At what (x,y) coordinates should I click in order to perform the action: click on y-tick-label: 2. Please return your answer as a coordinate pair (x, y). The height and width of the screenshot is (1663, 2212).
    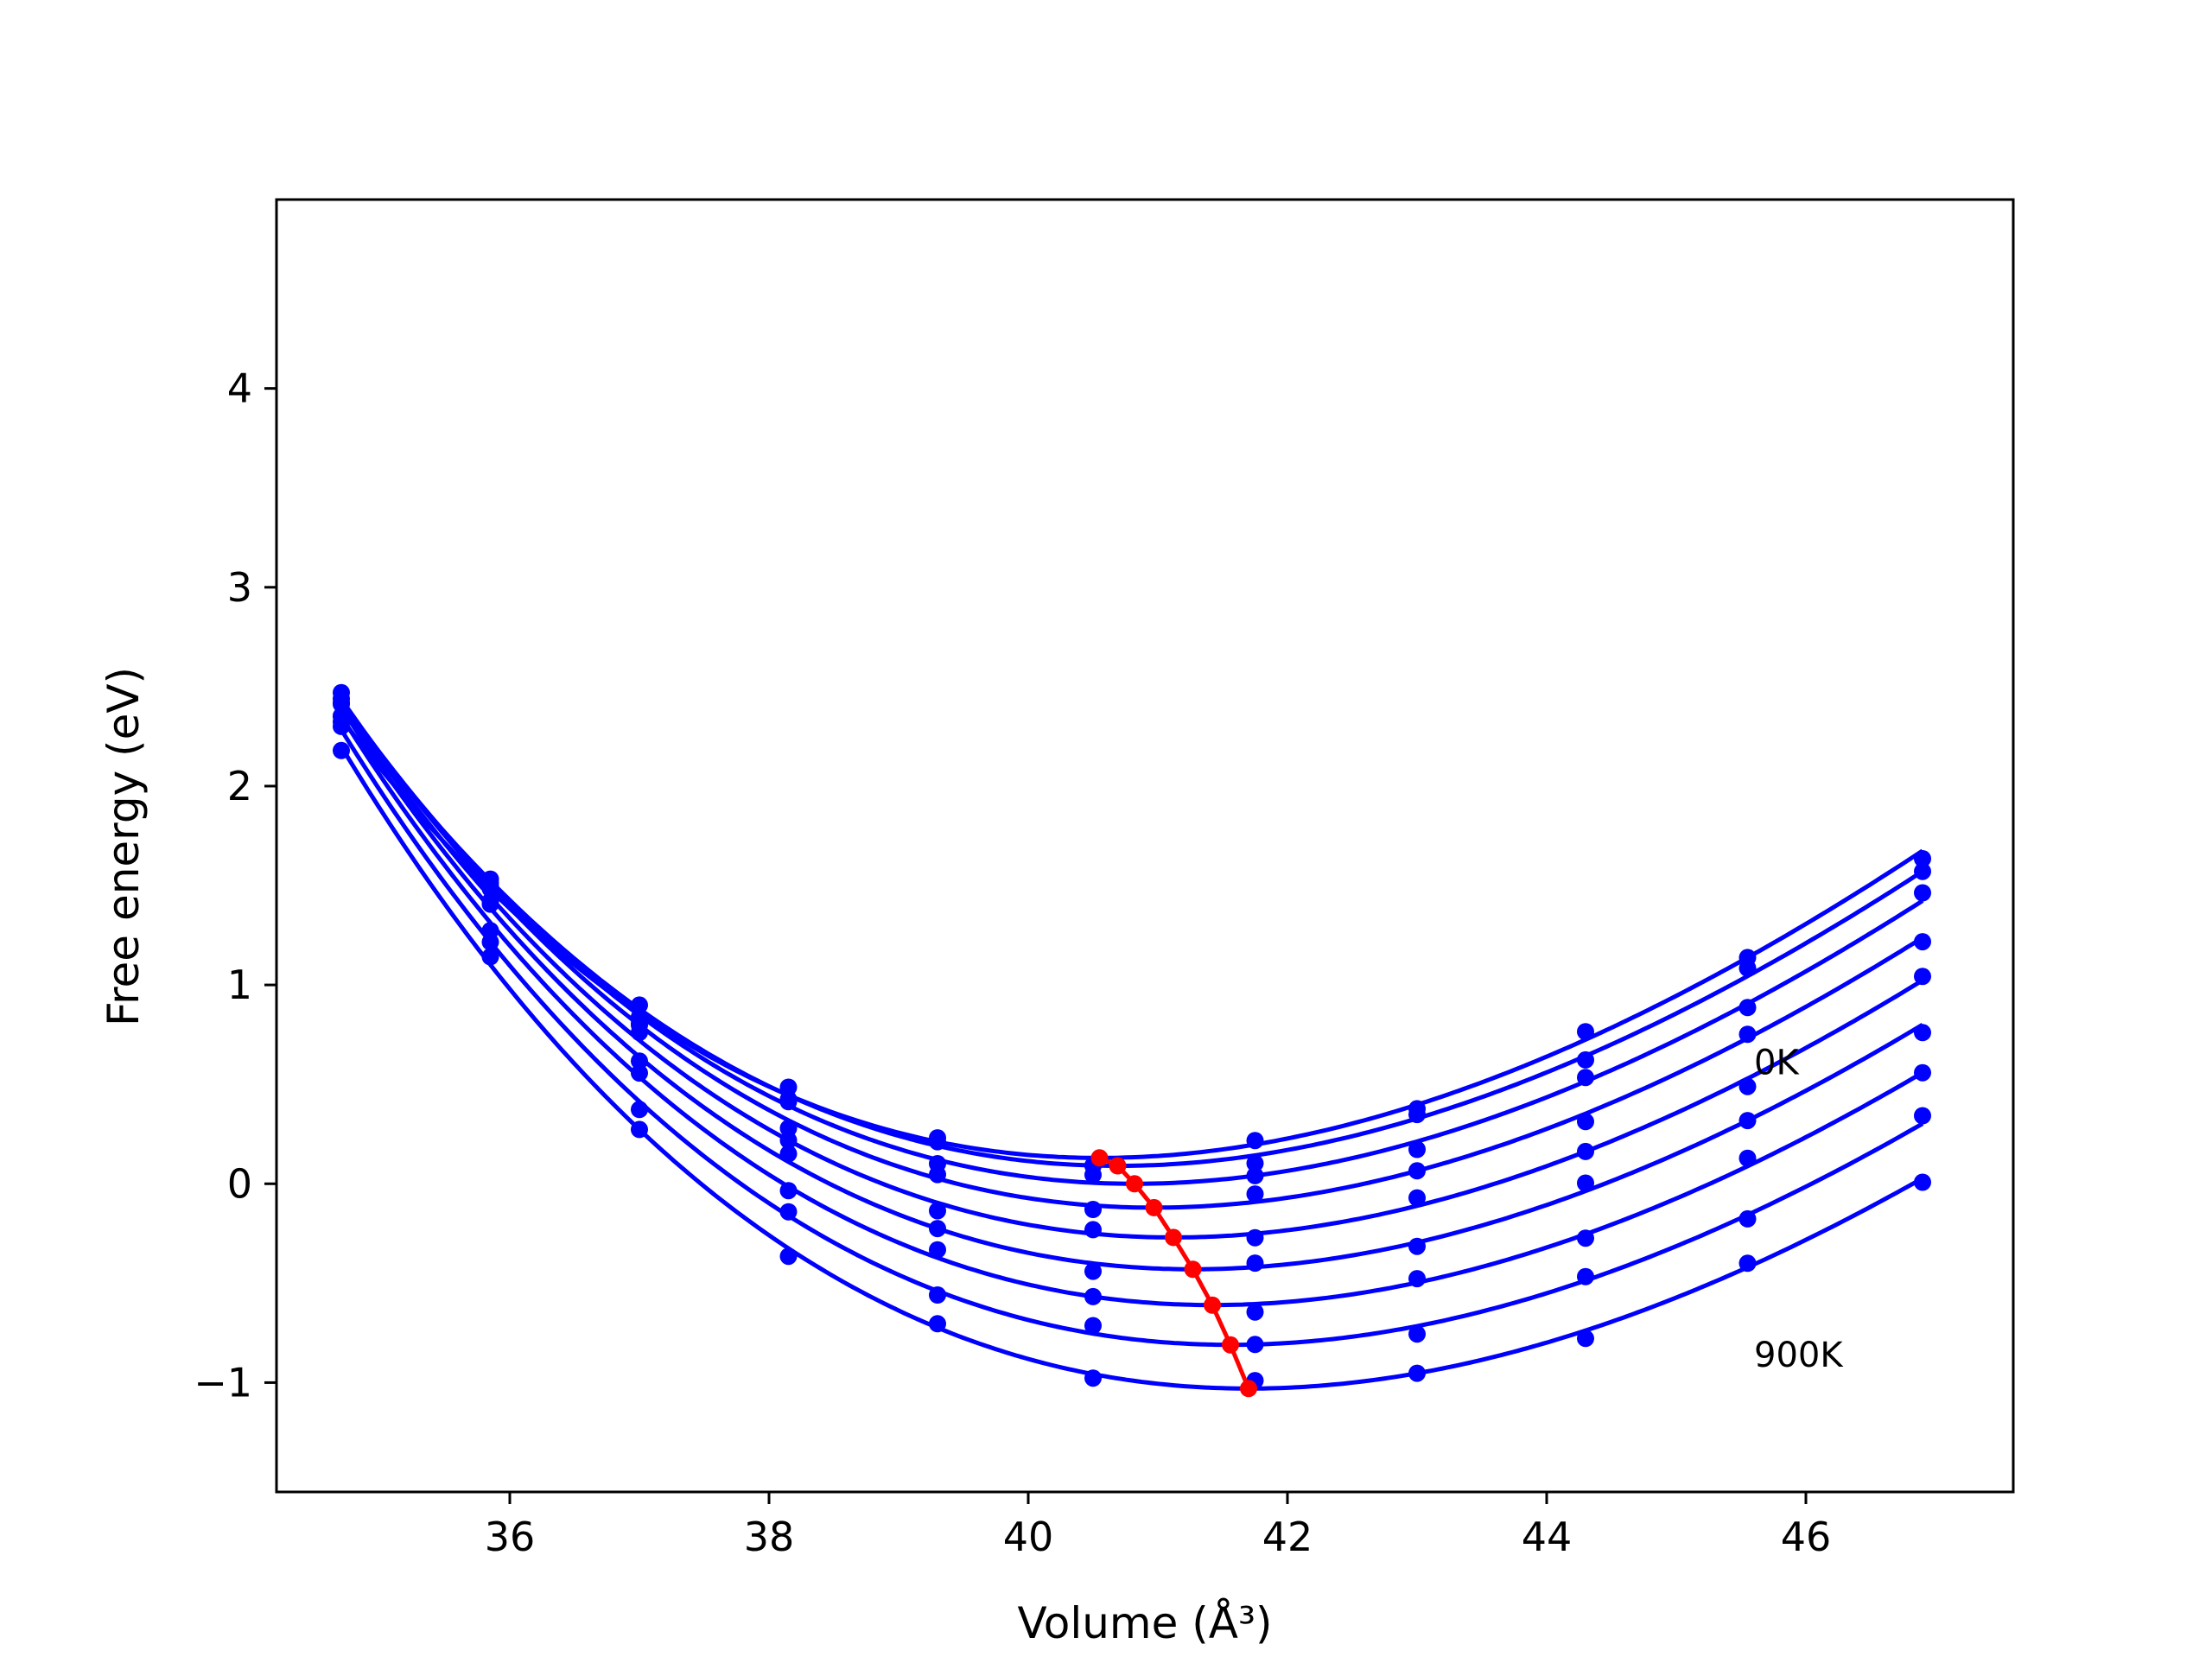
    Looking at the image, I should click on (239, 786).